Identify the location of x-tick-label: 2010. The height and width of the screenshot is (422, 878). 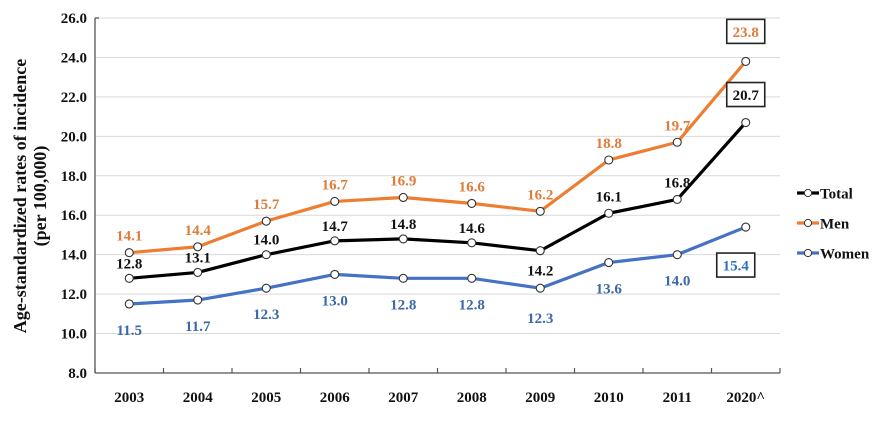
(609, 398).